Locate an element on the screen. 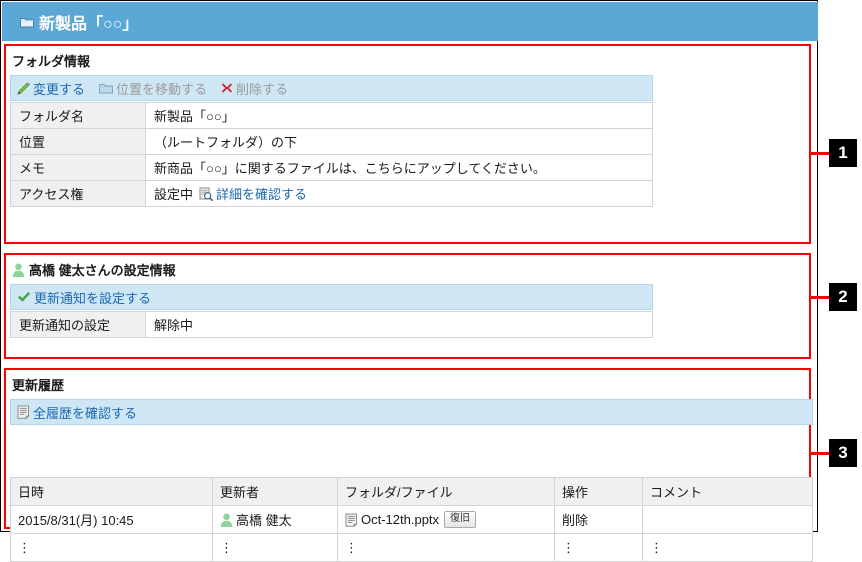 The image size is (862, 562). row-label-access-rights: アクセス権 is located at coordinates (78, 193).